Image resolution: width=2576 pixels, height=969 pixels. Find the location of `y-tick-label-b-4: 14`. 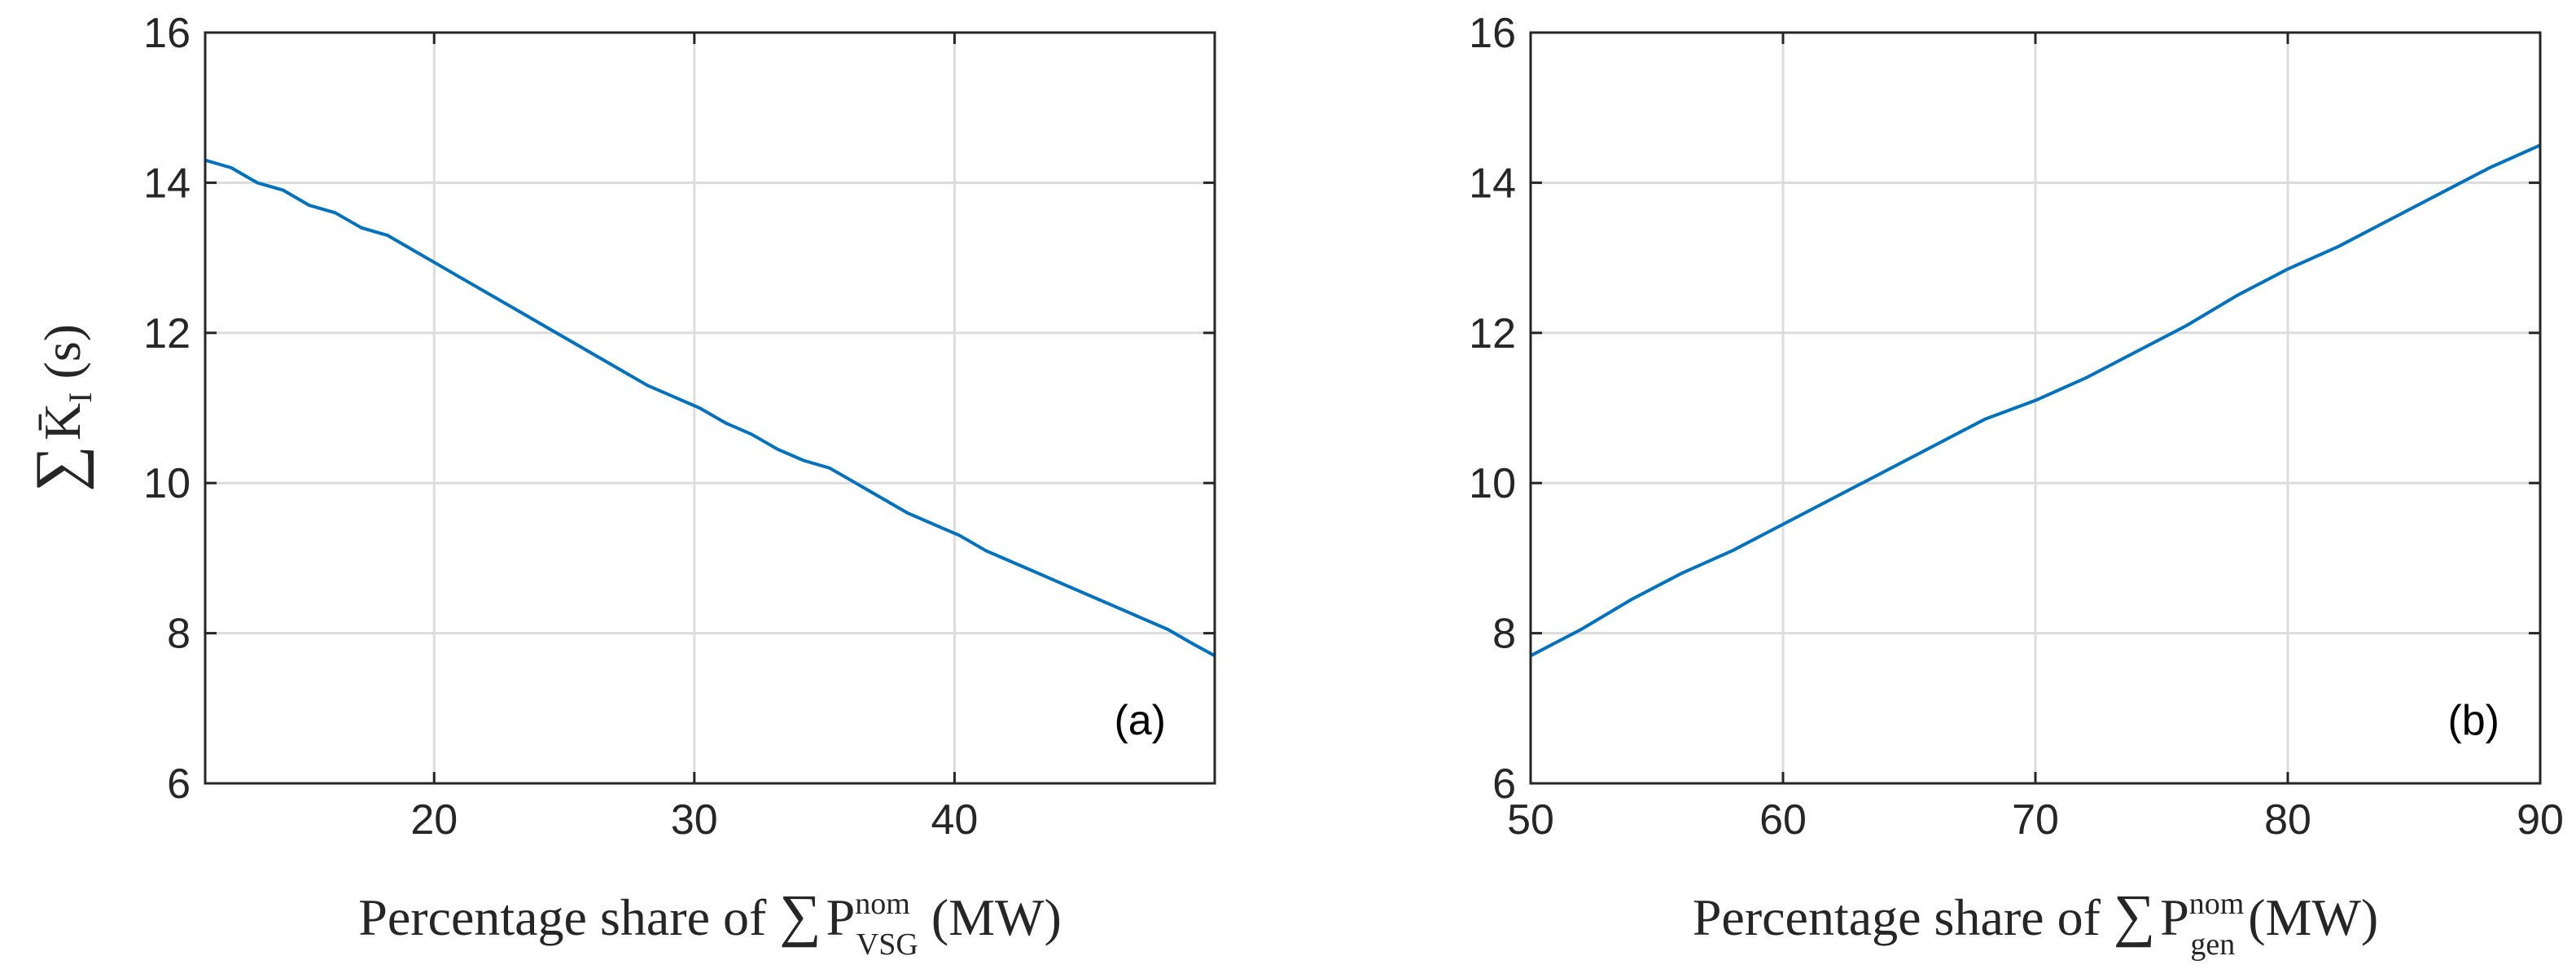

y-tick-label-b-4: 14 is located at coordinates (1492, 183).